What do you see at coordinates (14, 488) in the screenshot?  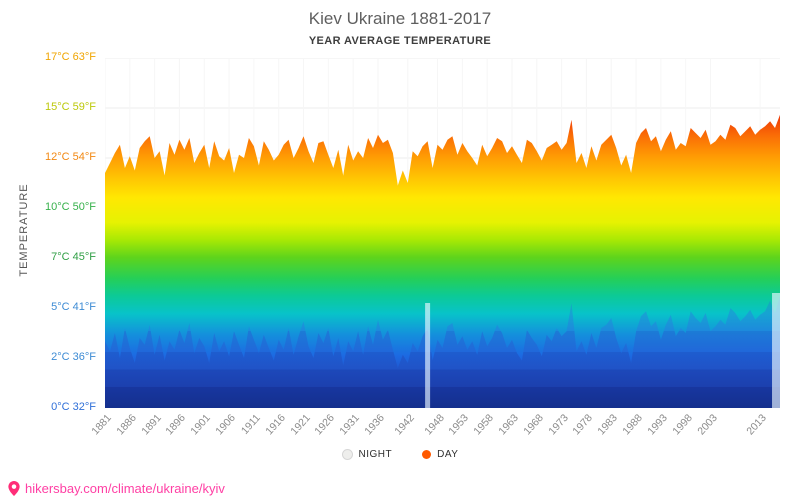 I see `map-pin-icon` at bounding box center [14, 488].